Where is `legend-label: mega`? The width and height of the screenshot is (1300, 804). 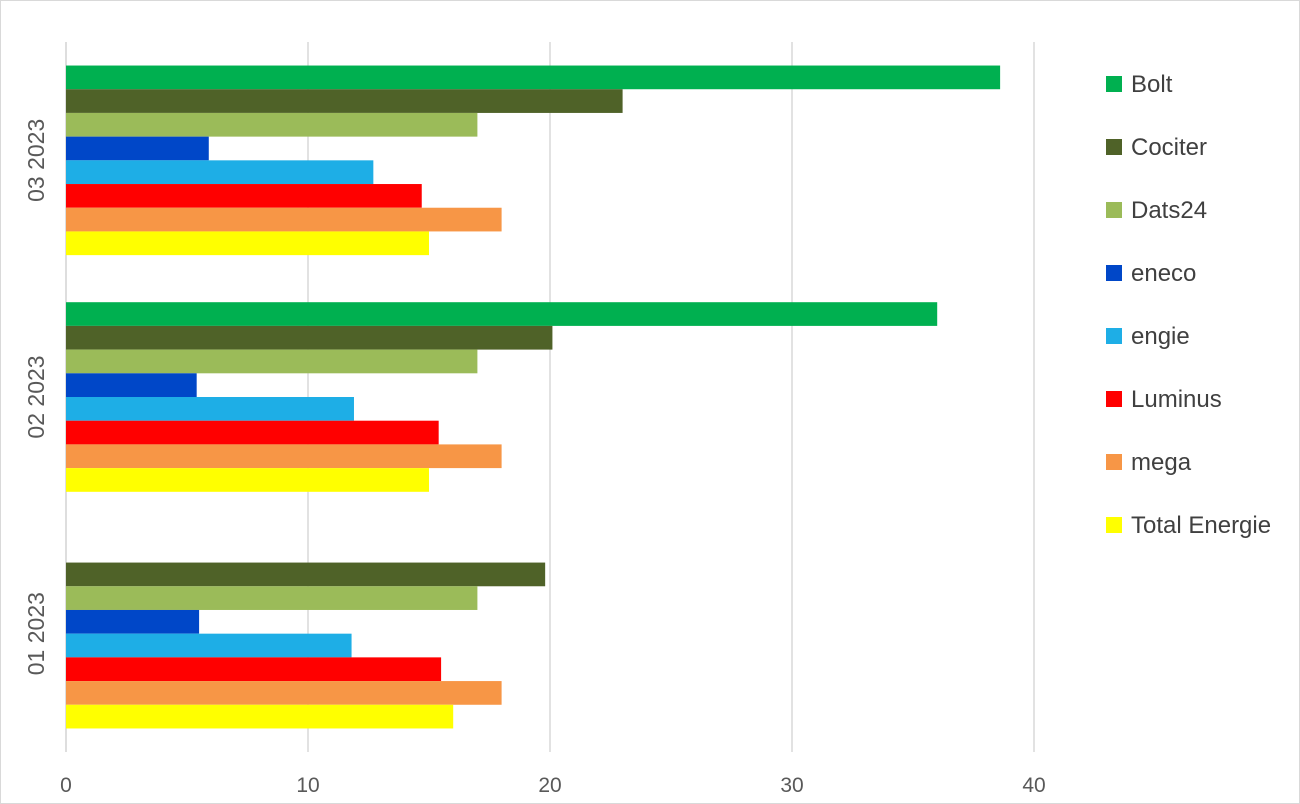
legend-label: mega is located at coordinates (1161, 462).